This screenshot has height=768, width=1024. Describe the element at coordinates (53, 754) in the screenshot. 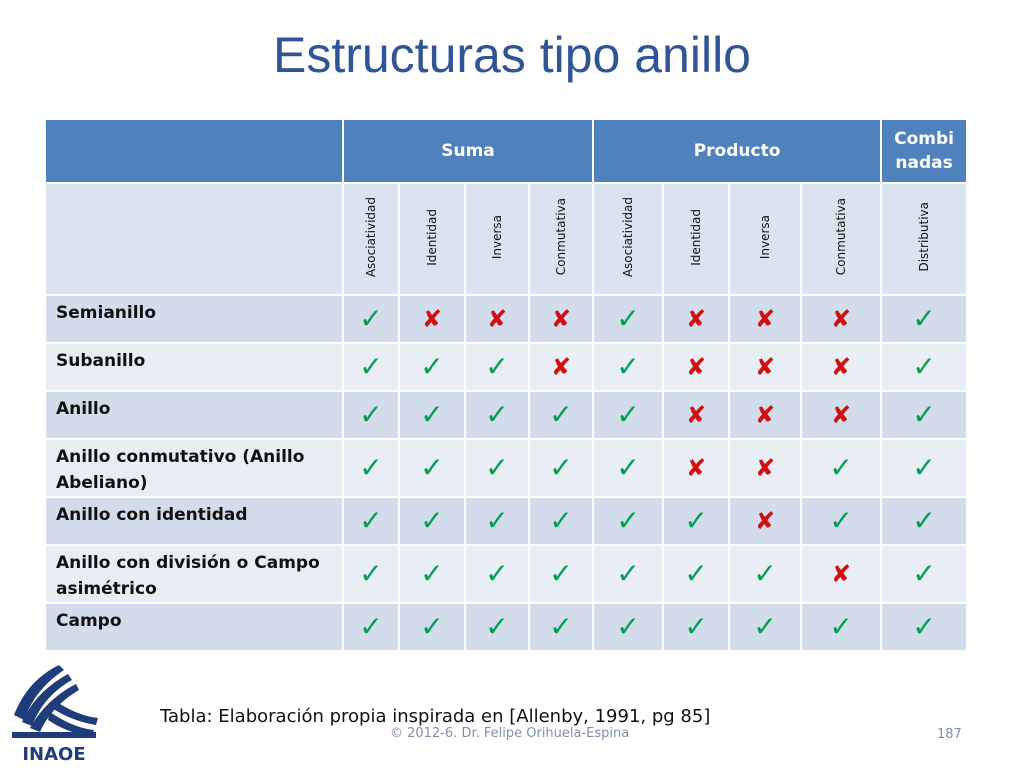

I see `logo-wordmark: INAOE` at that location.